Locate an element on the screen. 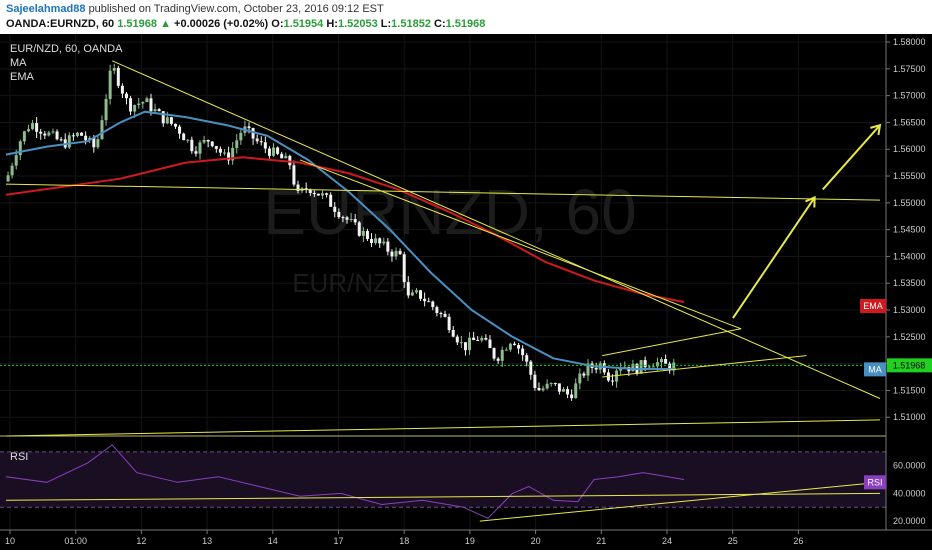  change-arrow-icon: ▲ is located at coordinates (165, 24).